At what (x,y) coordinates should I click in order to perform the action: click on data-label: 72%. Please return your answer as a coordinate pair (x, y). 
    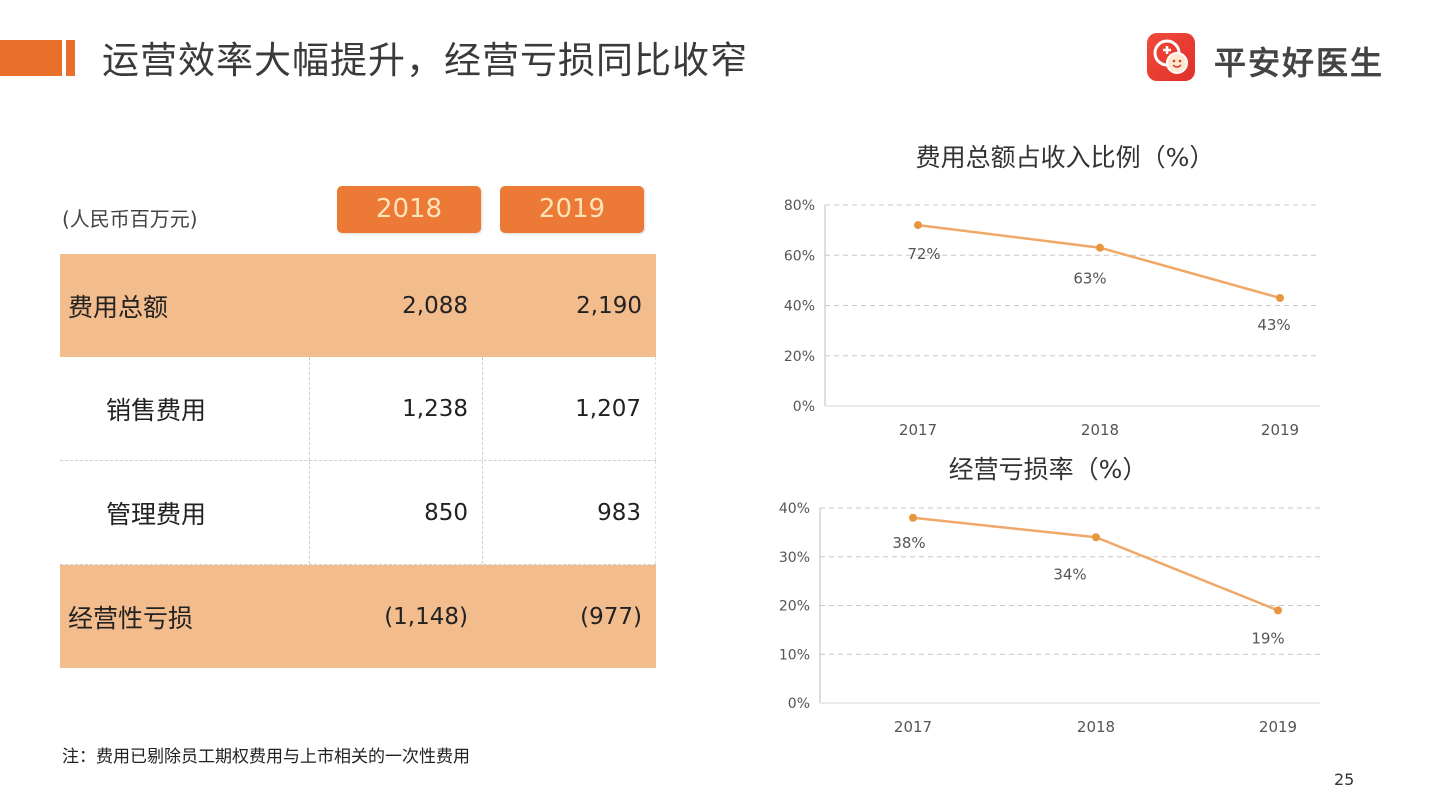
    Looking at the image, I should click on (923, 254).